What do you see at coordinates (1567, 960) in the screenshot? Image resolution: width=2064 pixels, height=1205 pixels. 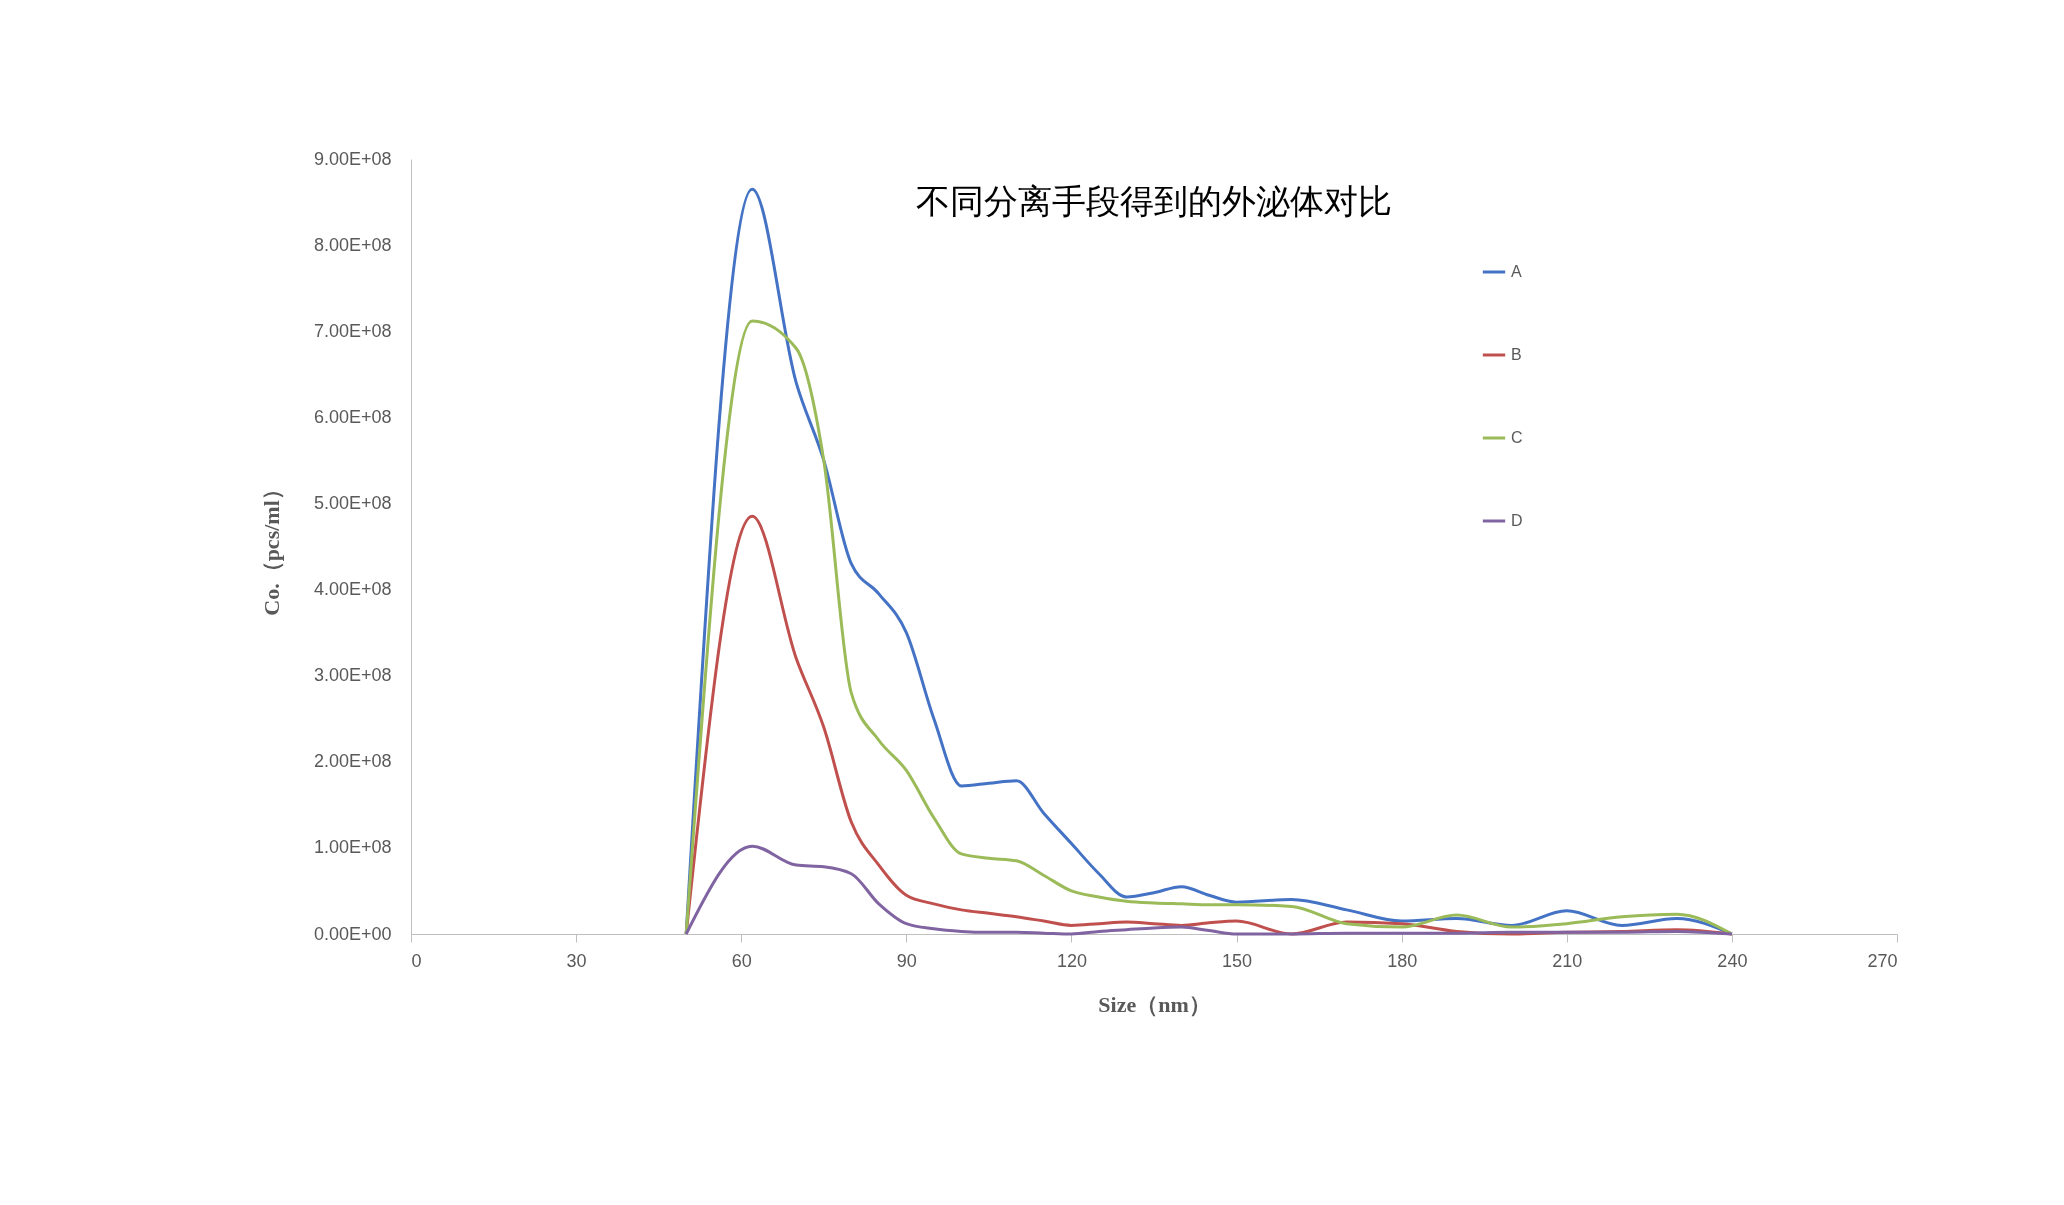 I see `x-tick-label: 210` at bounding box center [1567, 960].